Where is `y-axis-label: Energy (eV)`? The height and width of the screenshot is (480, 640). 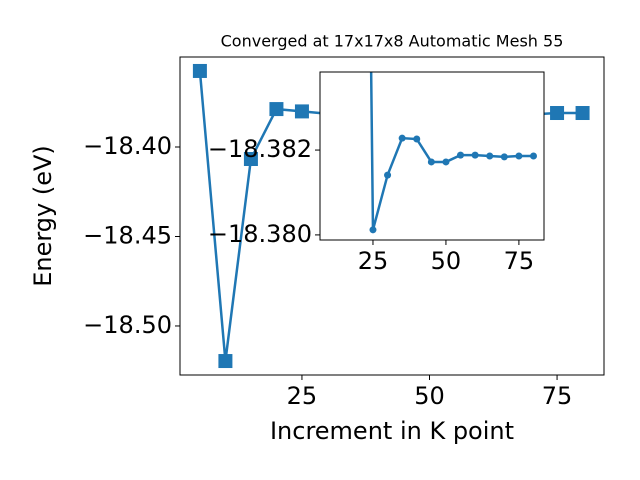
y-axis-label: Energy (eV) is located at coordinates (43, 216).